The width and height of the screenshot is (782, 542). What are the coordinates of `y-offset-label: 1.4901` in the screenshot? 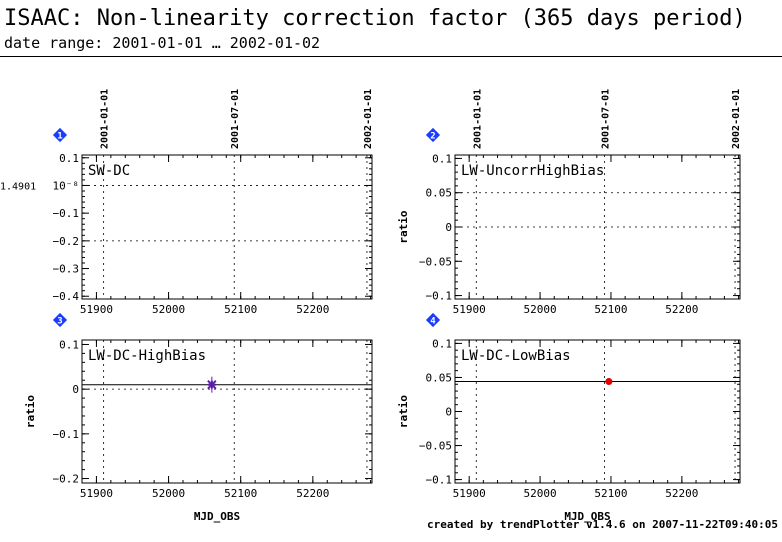 It's located at (18, 186).